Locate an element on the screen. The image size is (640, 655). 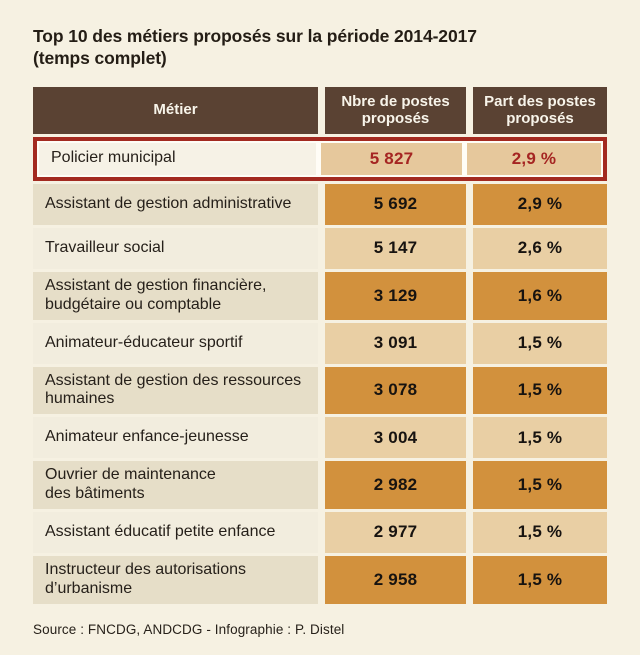
part-cell: 2,6 % is located at coordinates (540, 248).